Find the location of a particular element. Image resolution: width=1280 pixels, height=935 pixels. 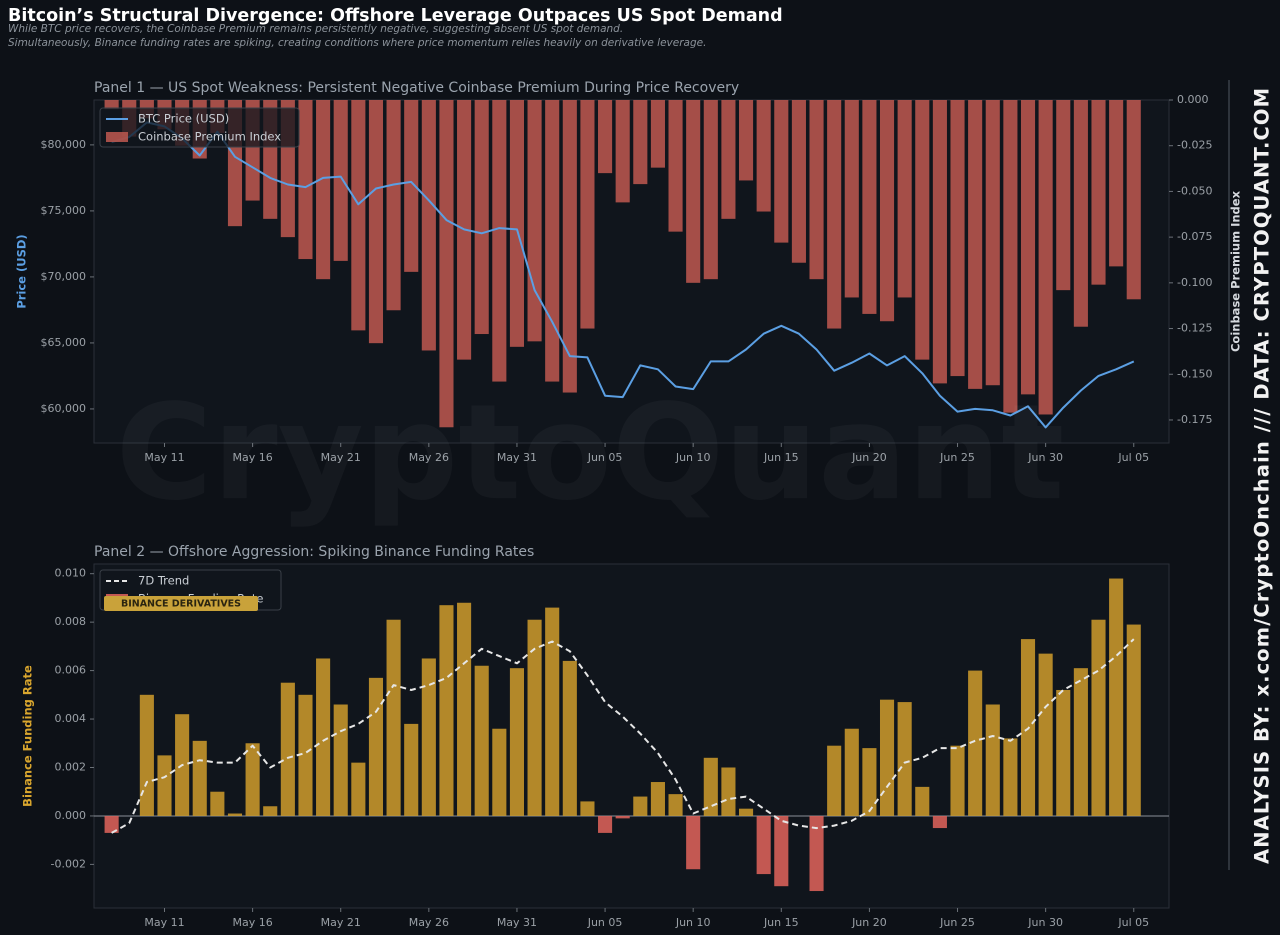

y-tick-label: 0.010 is located at coordinates (71, 573).